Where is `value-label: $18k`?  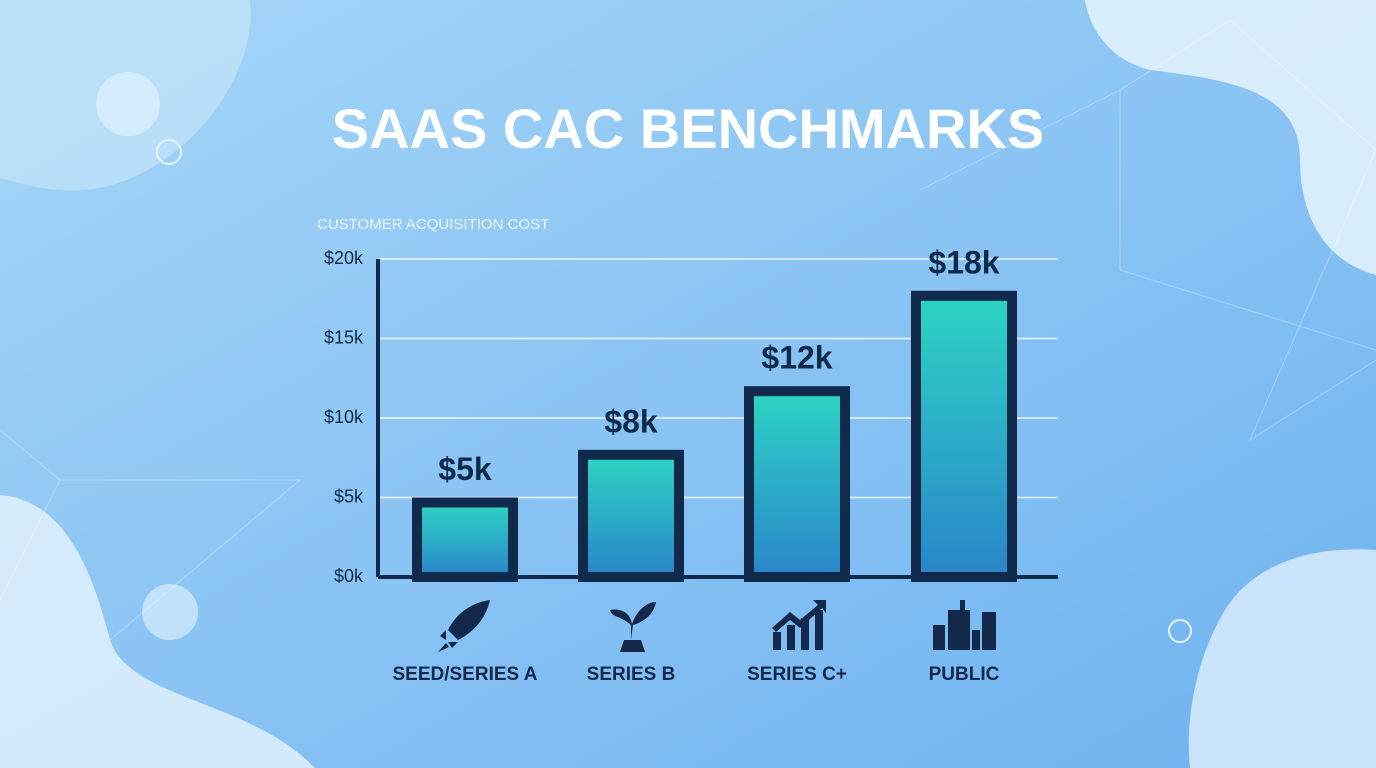 value-label: $18k is located at coordinates (963, 262).